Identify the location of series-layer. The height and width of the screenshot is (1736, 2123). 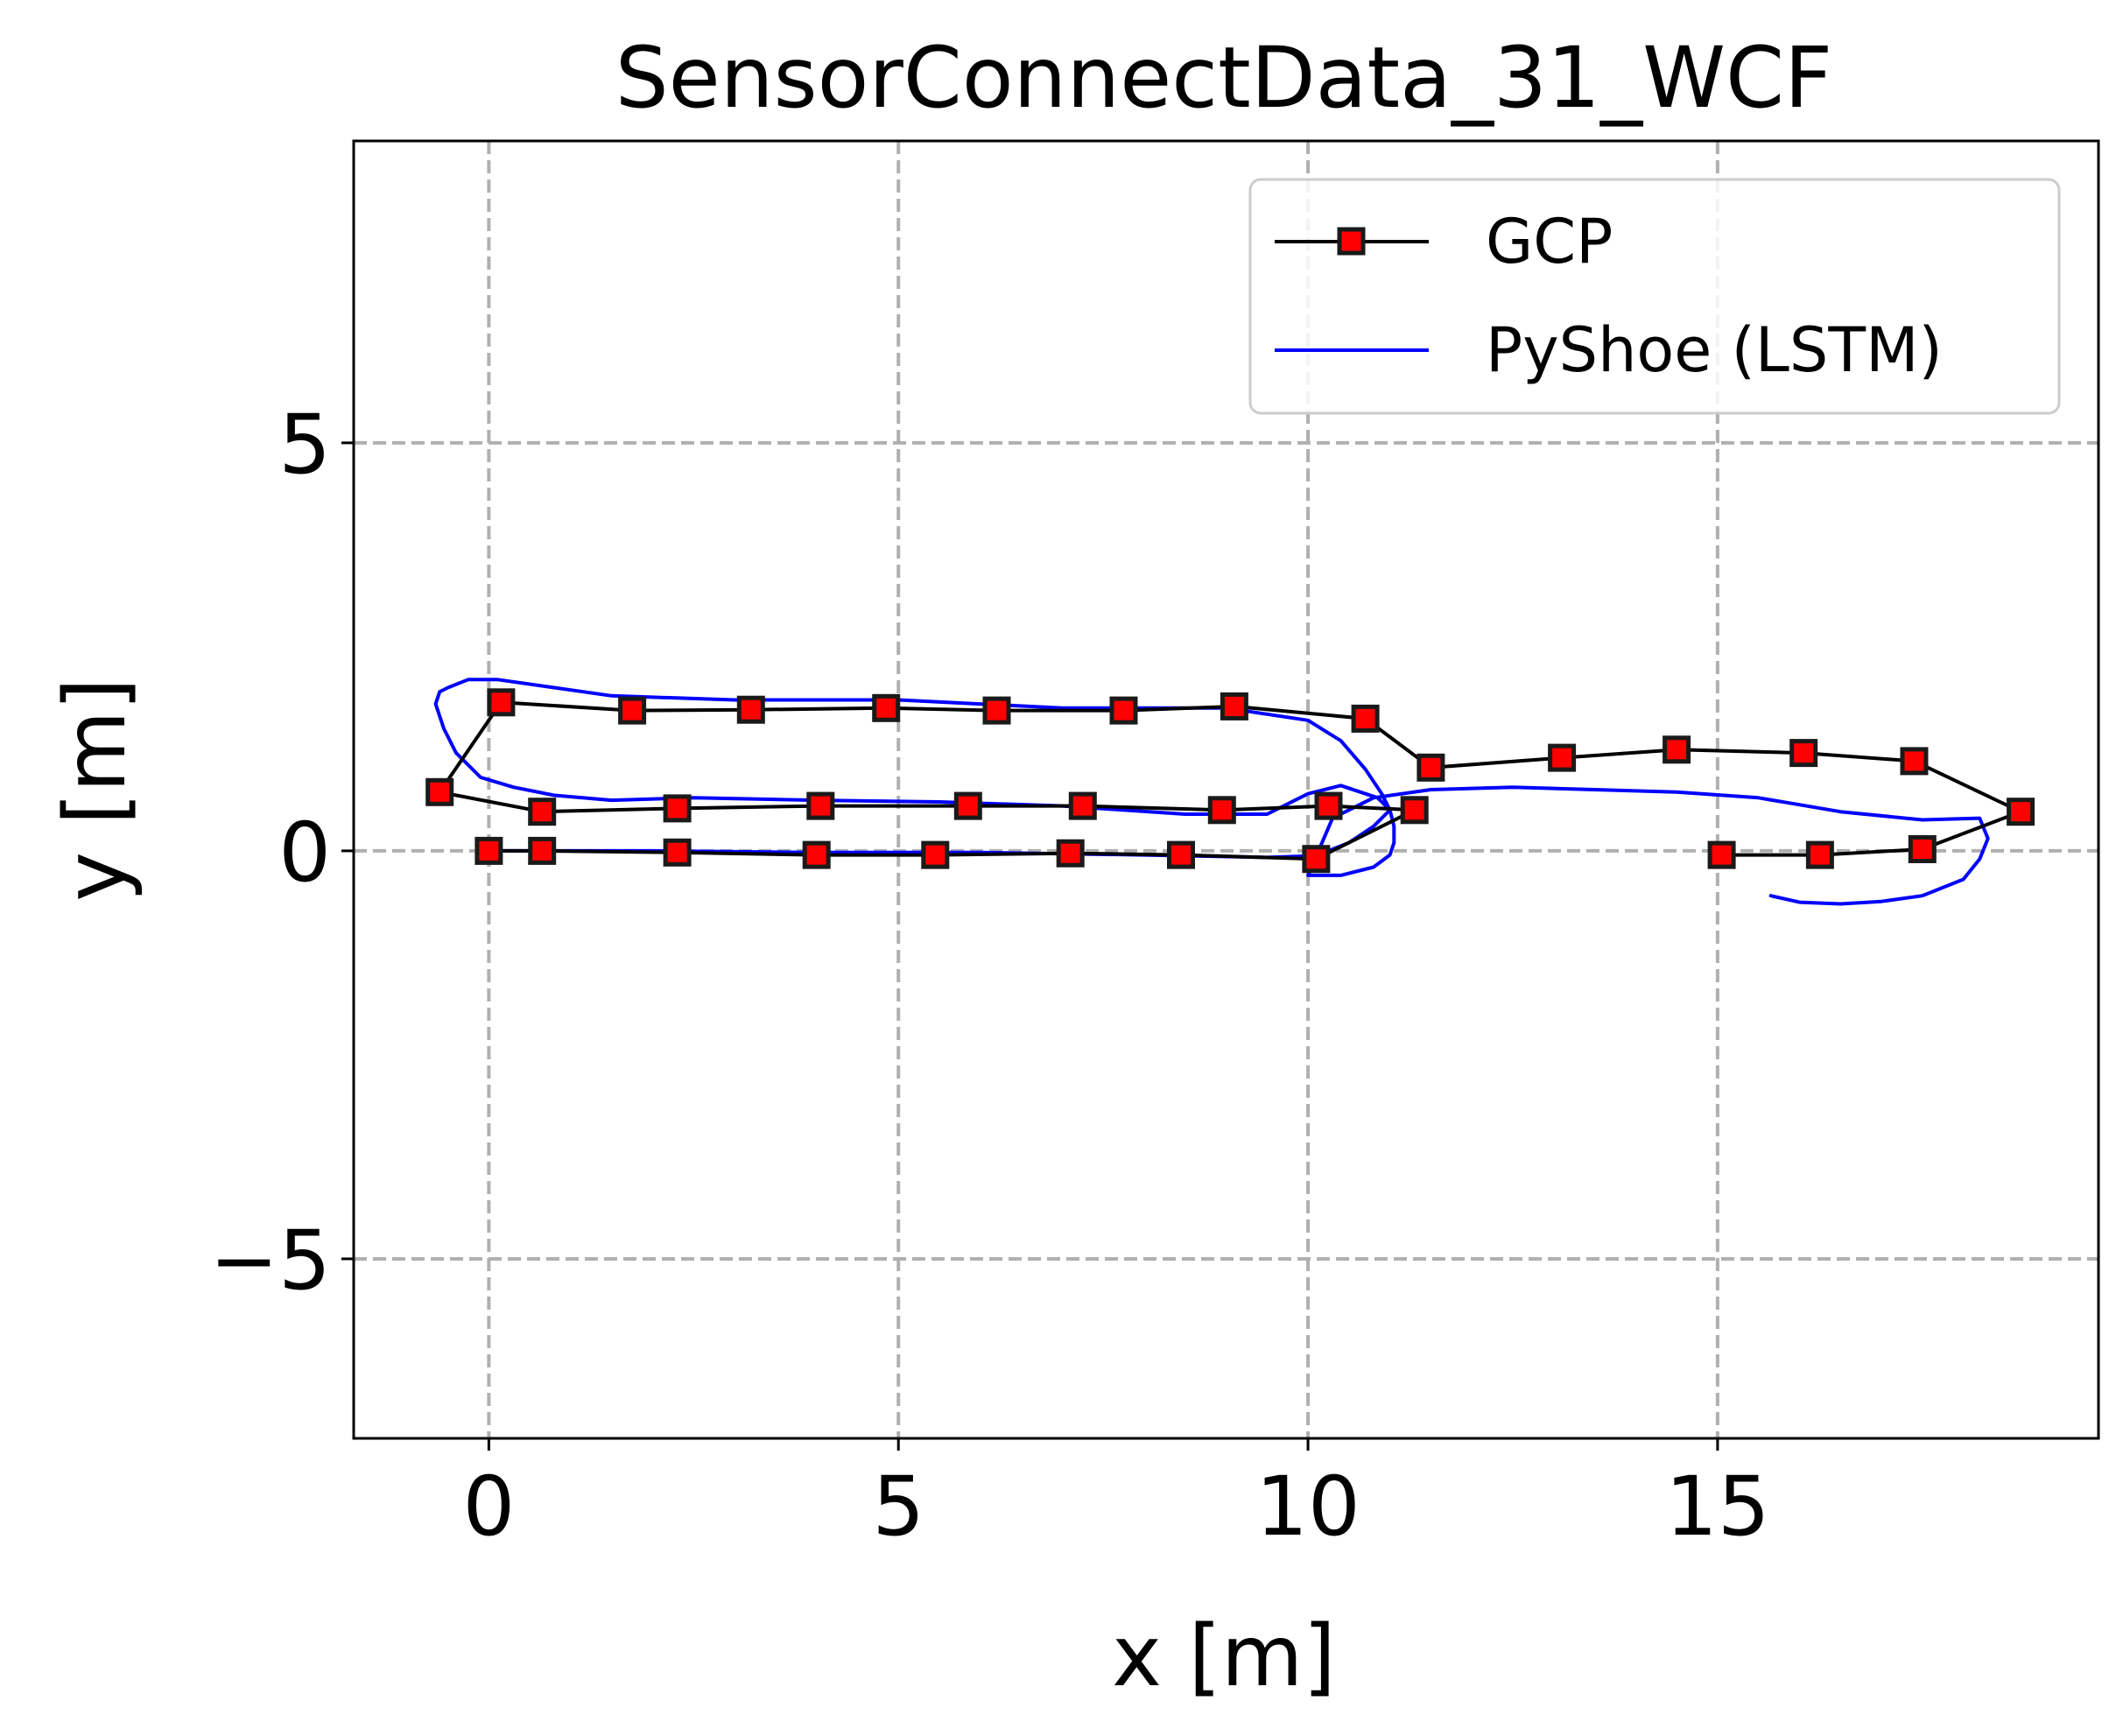
(1230, 792).